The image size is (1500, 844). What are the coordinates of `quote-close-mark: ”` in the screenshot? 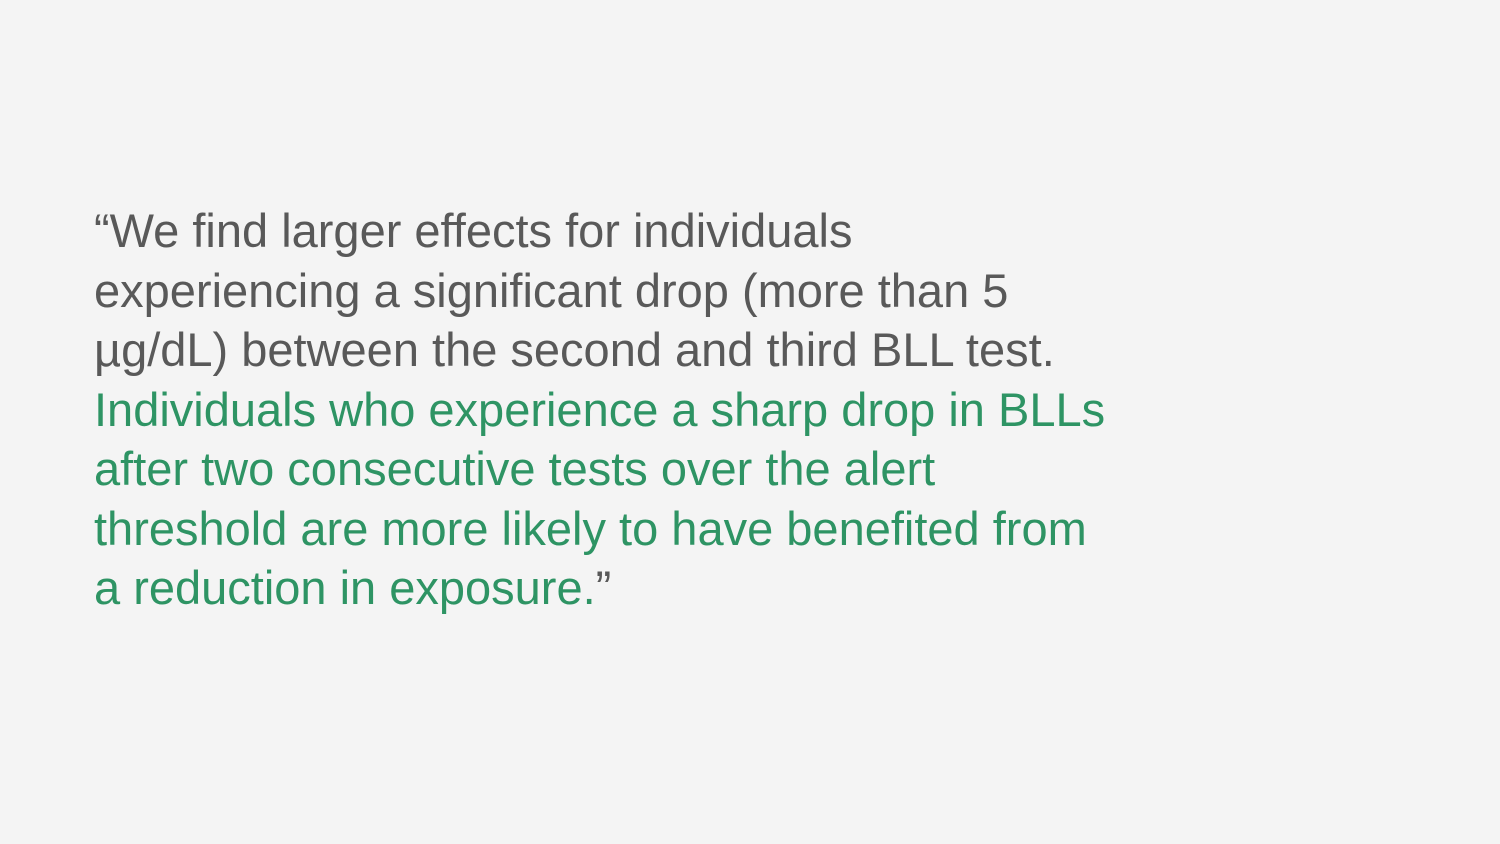 It's located at (603, 587).